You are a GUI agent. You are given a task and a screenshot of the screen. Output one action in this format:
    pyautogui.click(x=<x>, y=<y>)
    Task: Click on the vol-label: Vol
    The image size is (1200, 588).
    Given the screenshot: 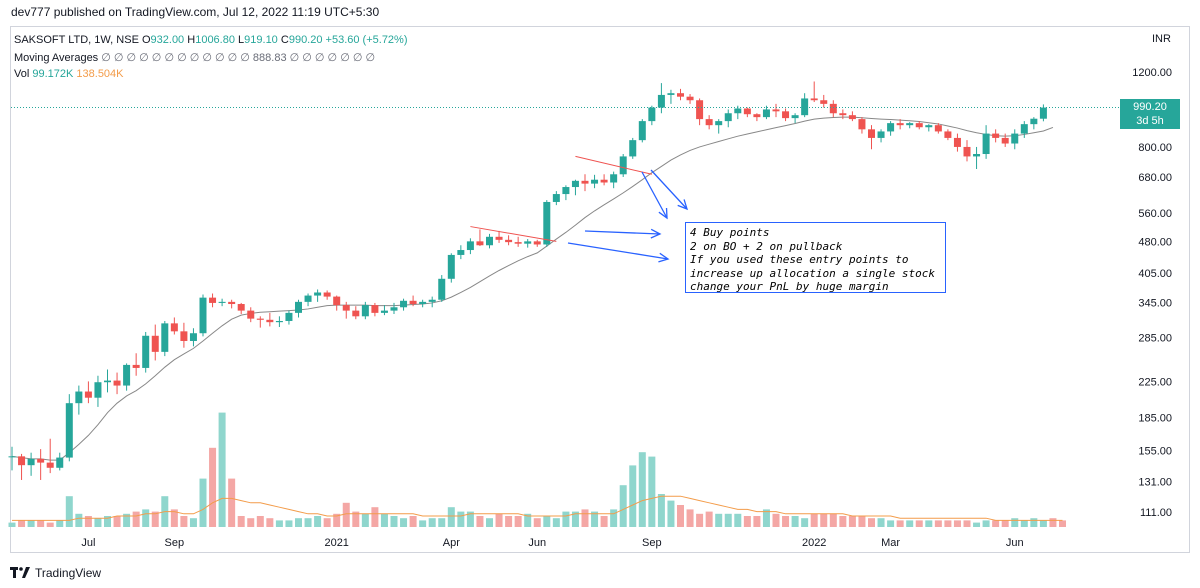 What is the action you would take?
    pyautogui.click(x=22, y=74)
    